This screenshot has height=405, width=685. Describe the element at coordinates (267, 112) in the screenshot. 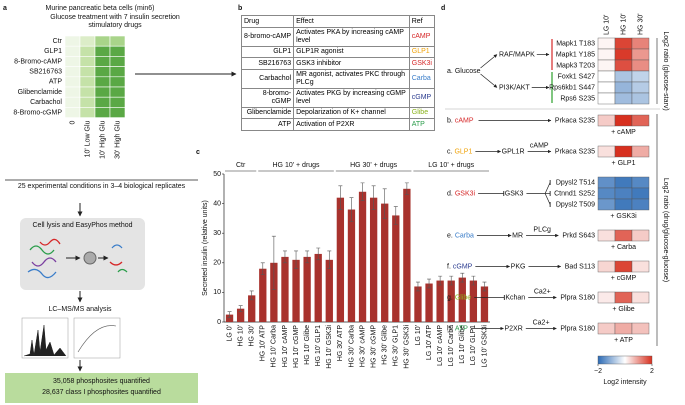

I see `drug-cell: Glibenclamide` at that location.